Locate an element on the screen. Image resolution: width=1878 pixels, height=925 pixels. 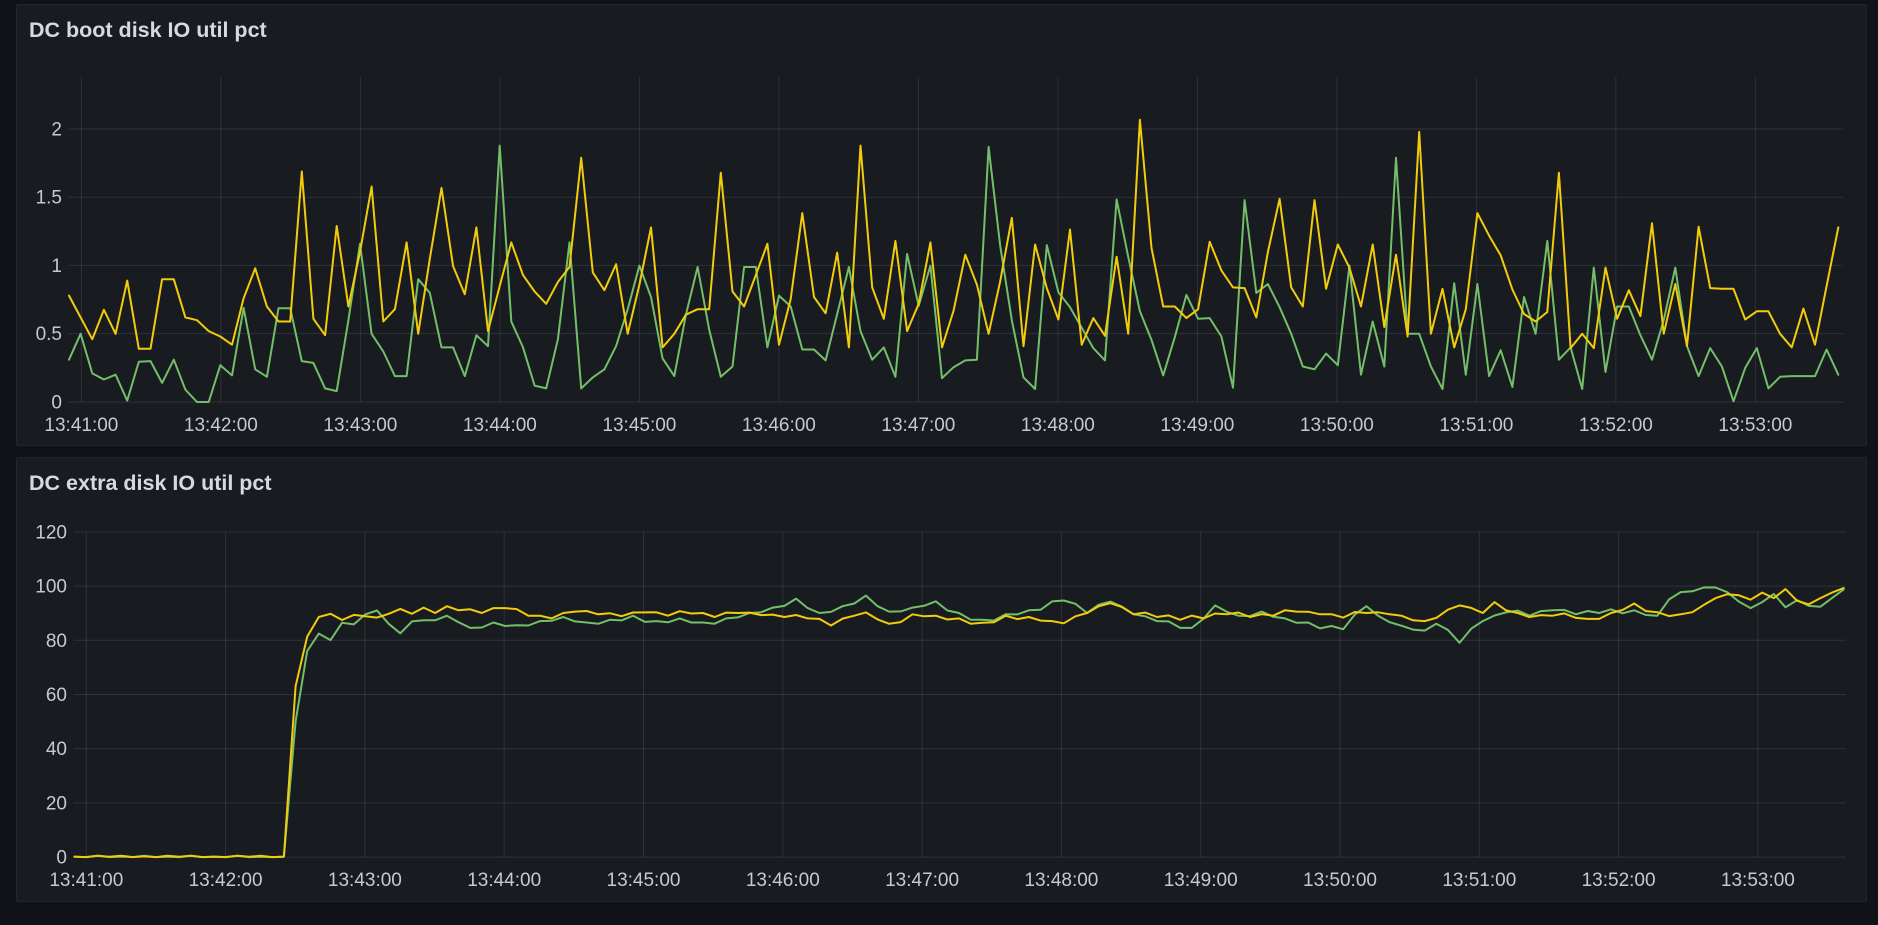
svg-text: 20 is located at coordinates (56, 803).